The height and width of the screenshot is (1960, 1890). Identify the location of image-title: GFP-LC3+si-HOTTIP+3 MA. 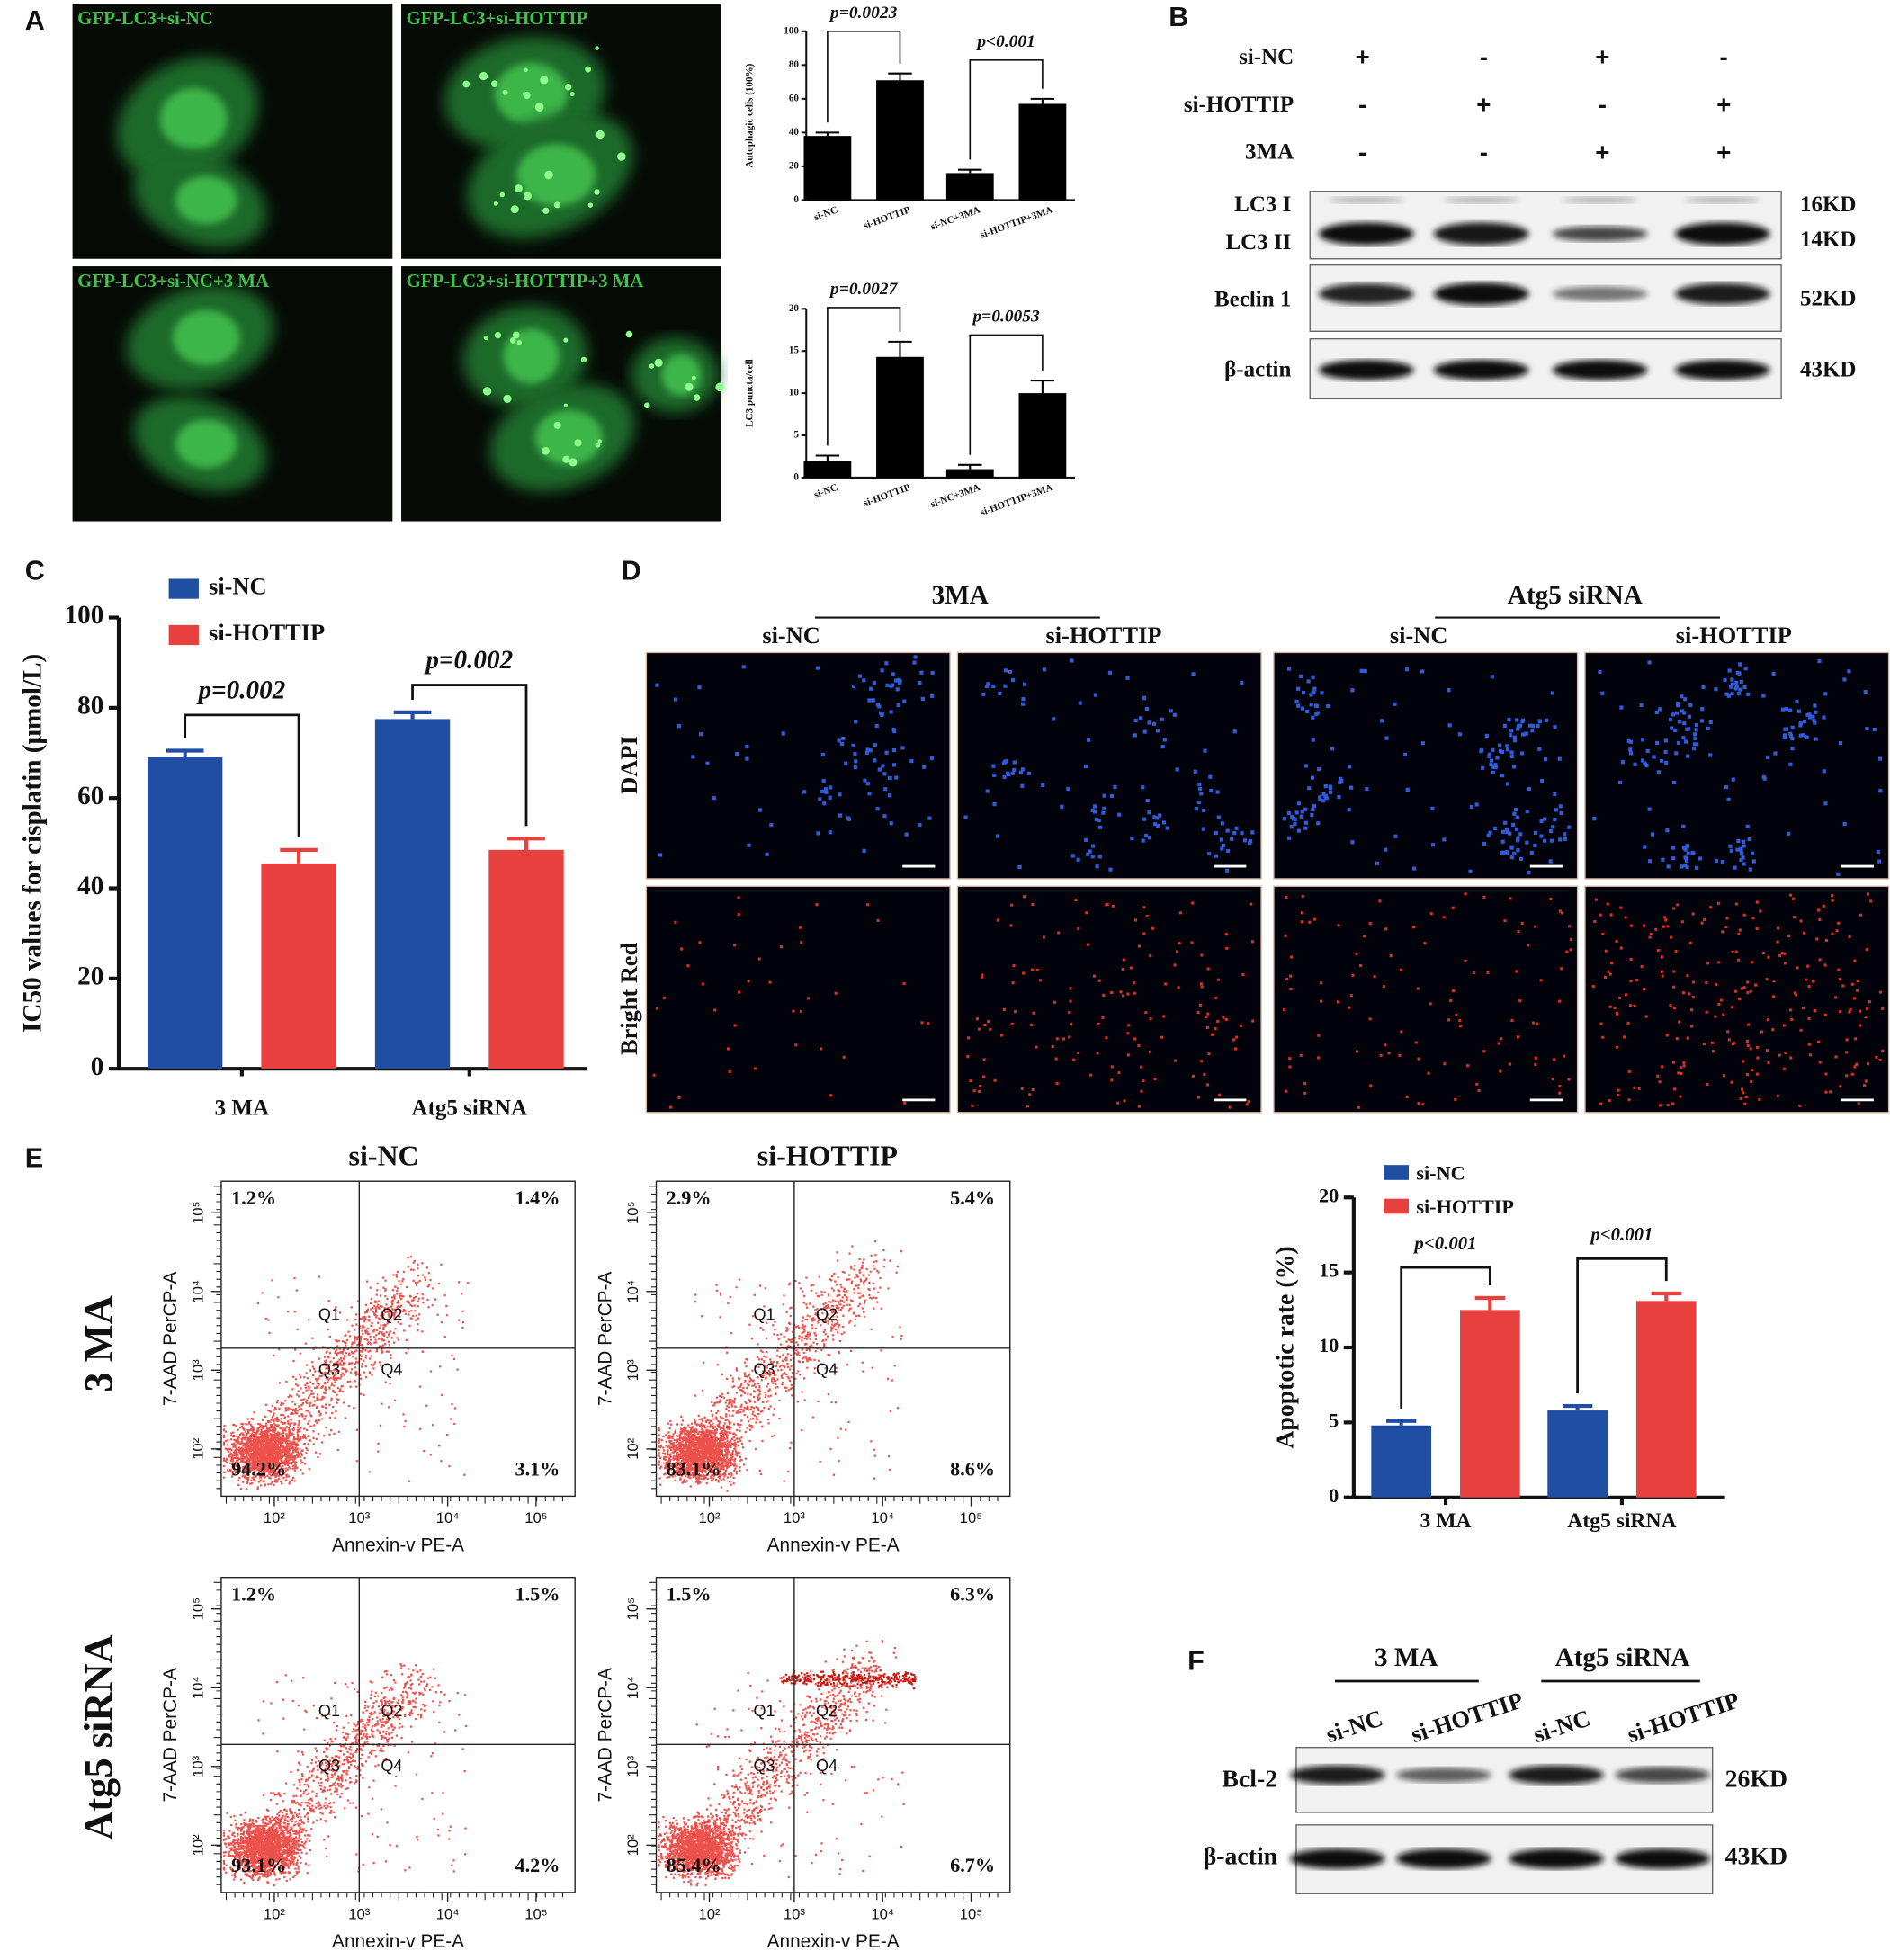
(525, 280).